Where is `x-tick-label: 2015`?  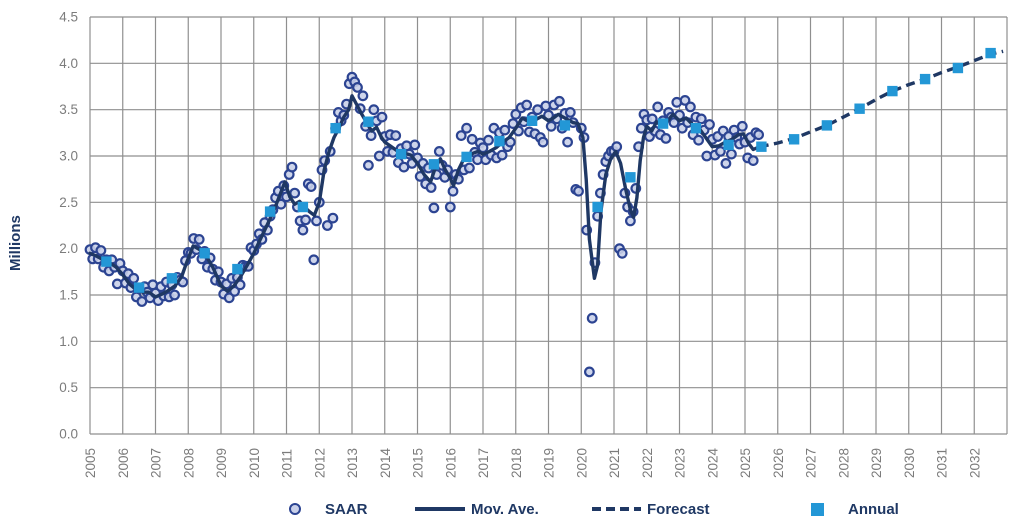
x-tick-label: 2015 is located at coordinates (418, 463).